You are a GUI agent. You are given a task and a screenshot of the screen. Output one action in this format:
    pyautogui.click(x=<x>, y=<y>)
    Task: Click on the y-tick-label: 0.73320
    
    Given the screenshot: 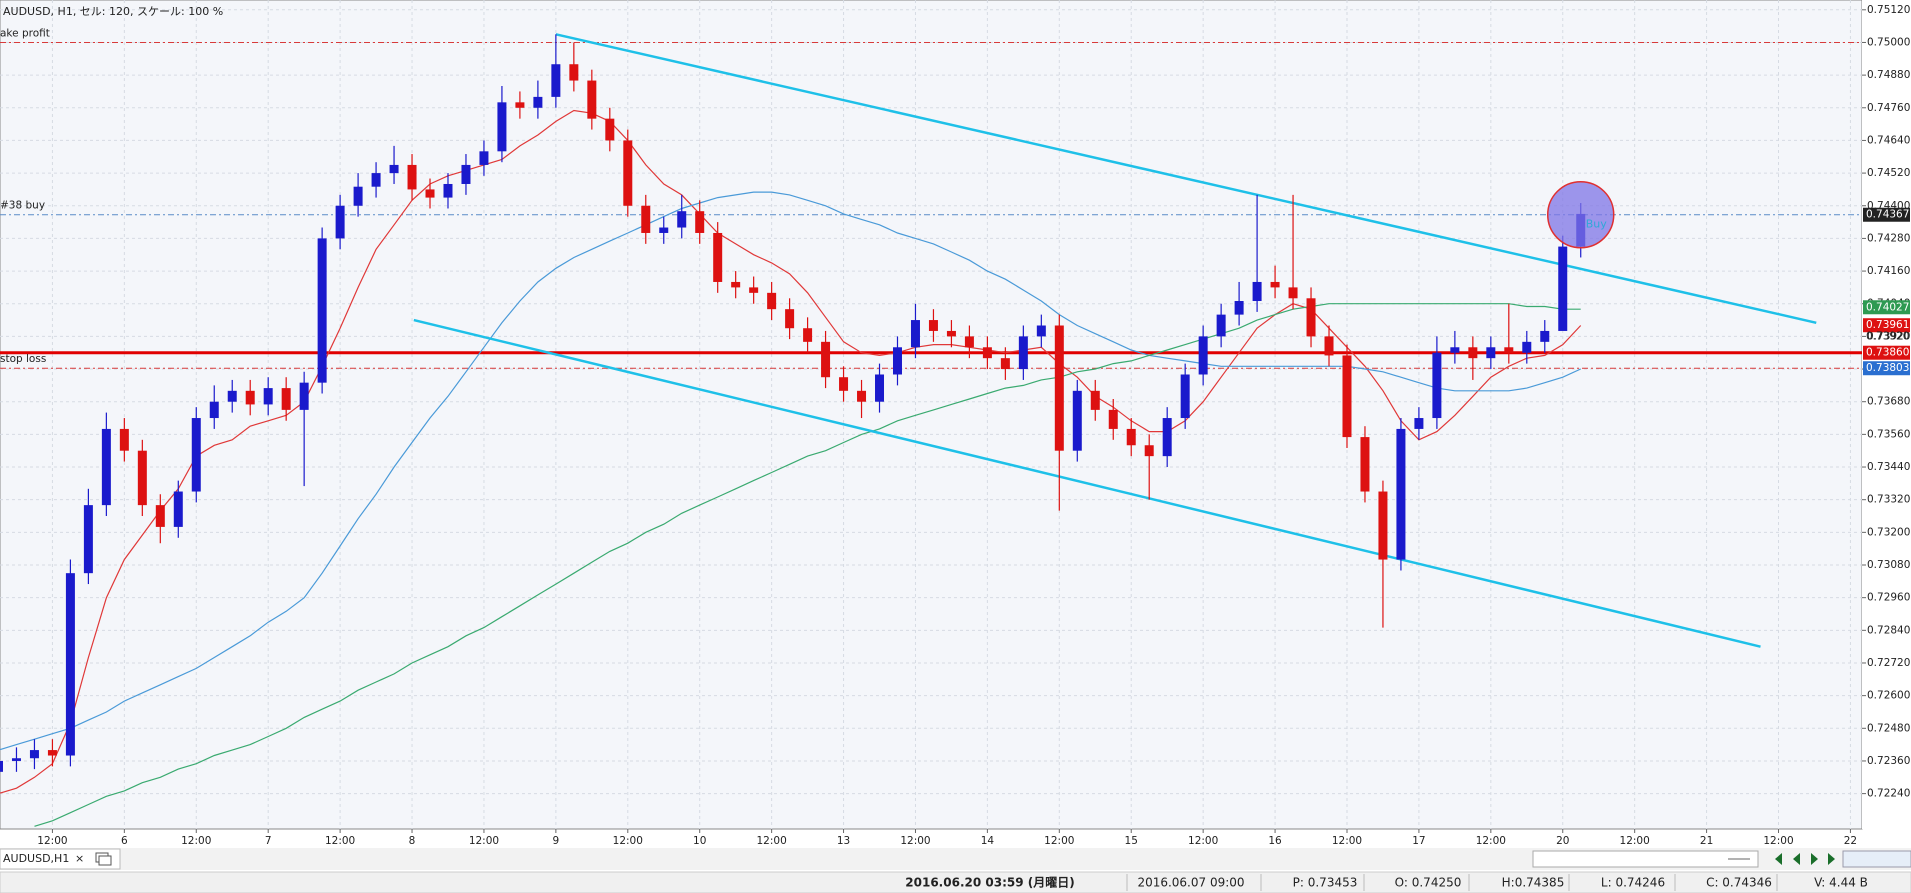 What is the action you would take?
    pyautogui.click(x=1888, y=500)
    